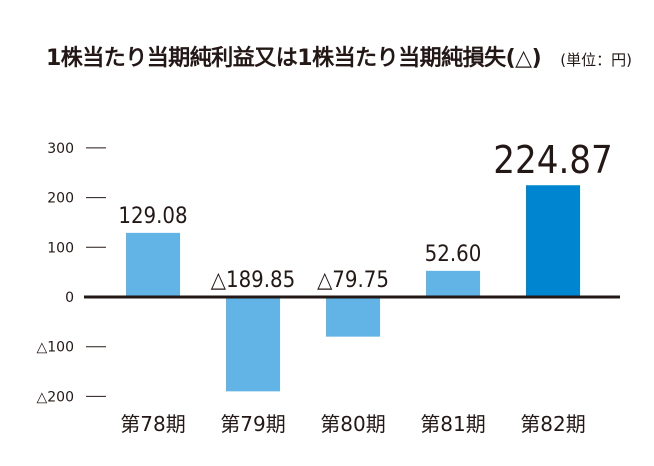 Image resolution: width=654 pixels, height=466 pixels. What do you see at coordinates (453, 254) in the screenshot?
I see `data-label: 52.60` at bounding box center [453, 254].